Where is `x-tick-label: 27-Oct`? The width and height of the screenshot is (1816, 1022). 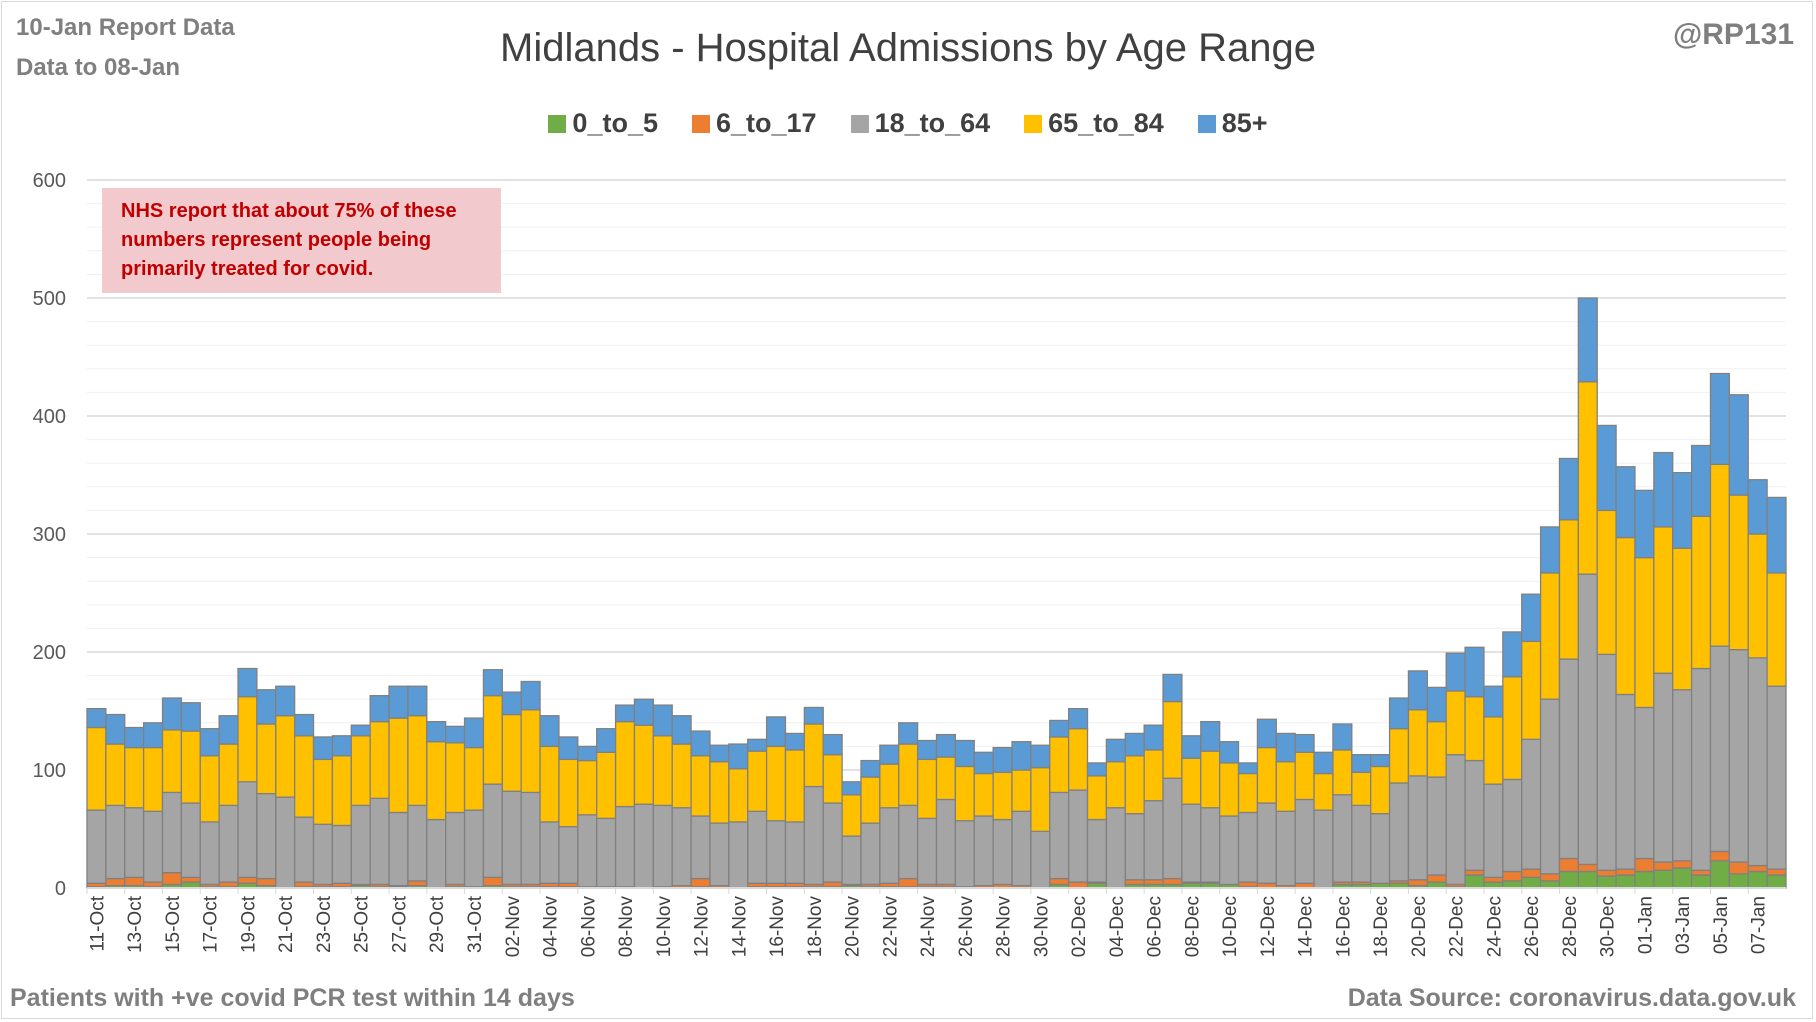 x-tick-label: 27-Oct is located at coordinates (399, 924).